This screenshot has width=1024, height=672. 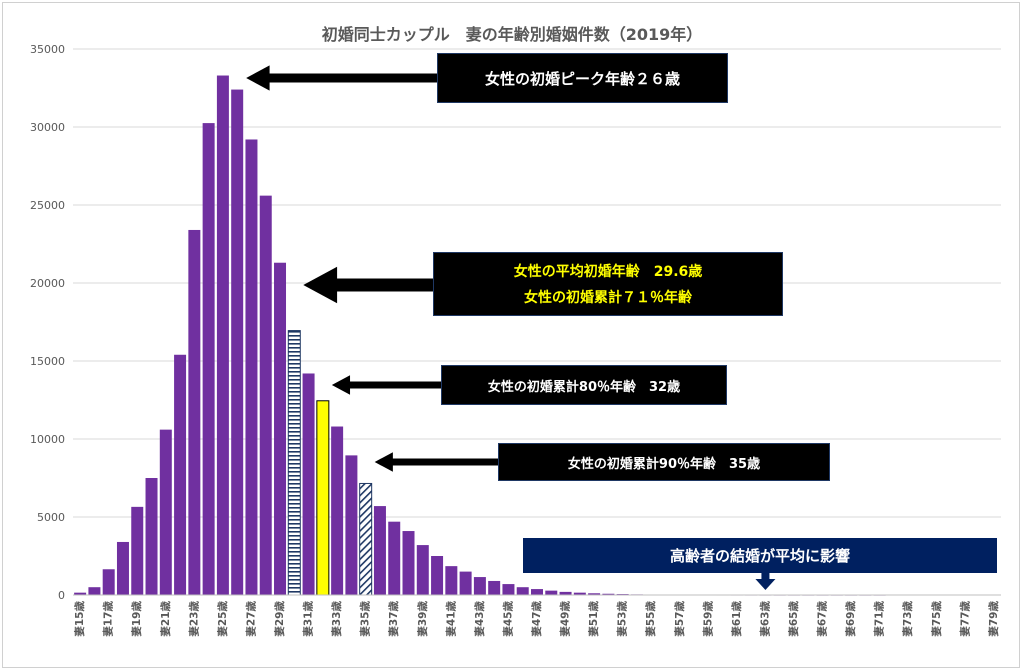 What do you see at coordinates (993, 619) in the screenshot?
I see `x-tick-label: 妻79歳` at bounding box center [993, 619].